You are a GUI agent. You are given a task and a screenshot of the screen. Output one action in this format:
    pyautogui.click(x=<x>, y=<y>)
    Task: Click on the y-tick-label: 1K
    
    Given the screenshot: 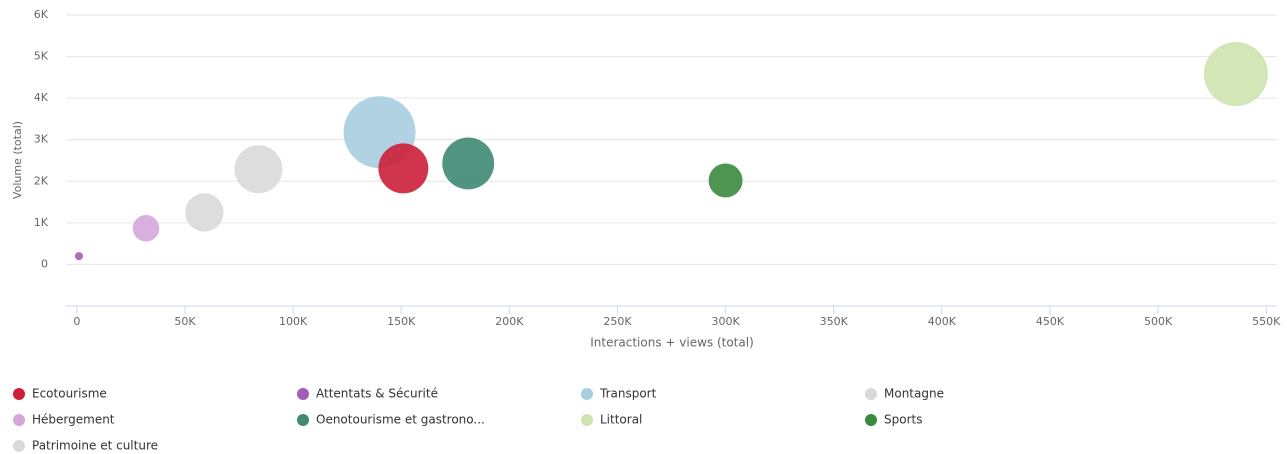 What is the action you would take?
    pyautogui.click(x=41, y=222)
    